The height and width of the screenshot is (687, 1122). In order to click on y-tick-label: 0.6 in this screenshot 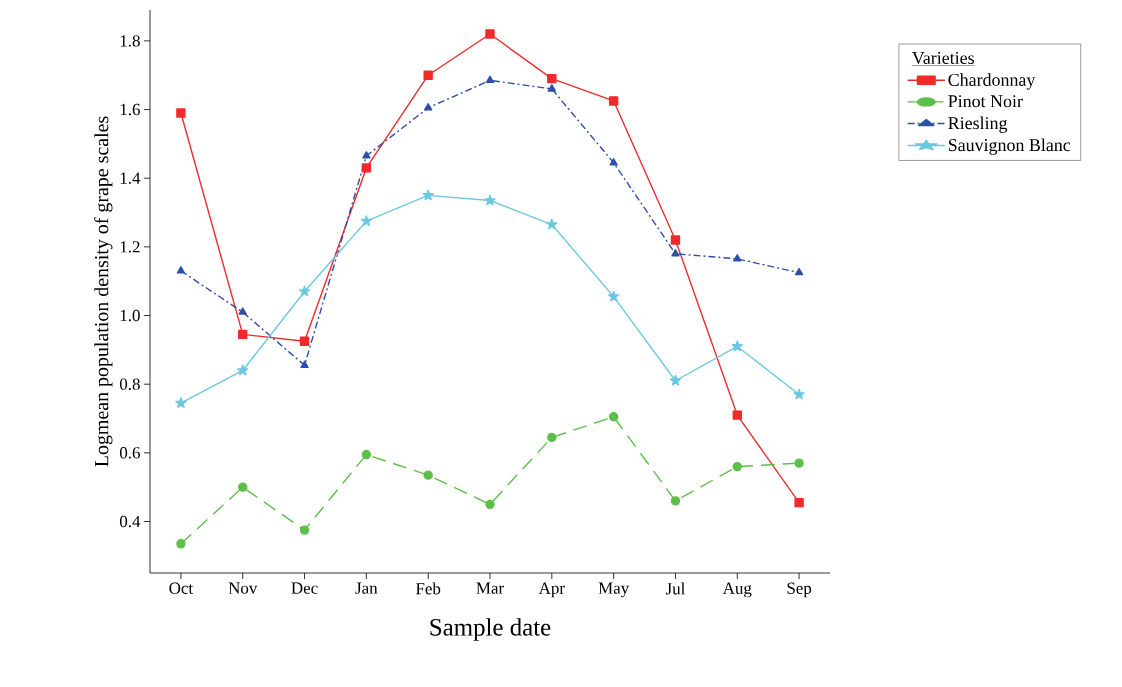, I will do `click(129, 453)`.